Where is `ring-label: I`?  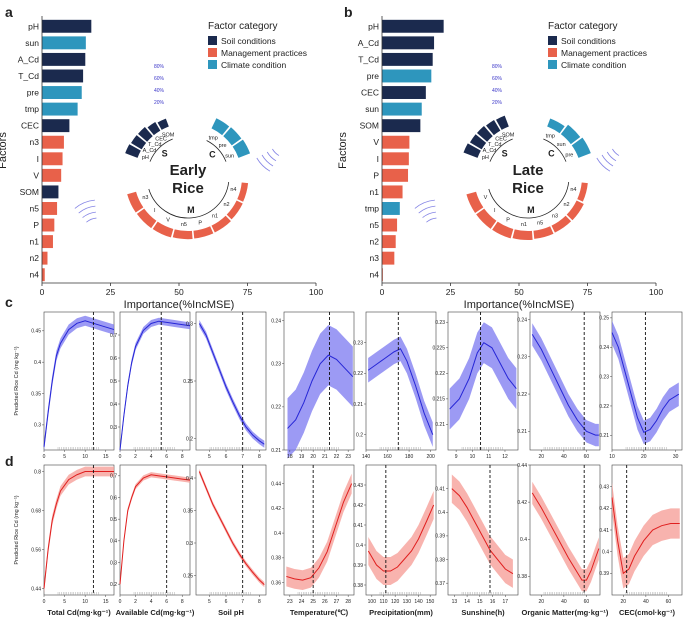 ring-label: I is located at coordinates (495, 211).